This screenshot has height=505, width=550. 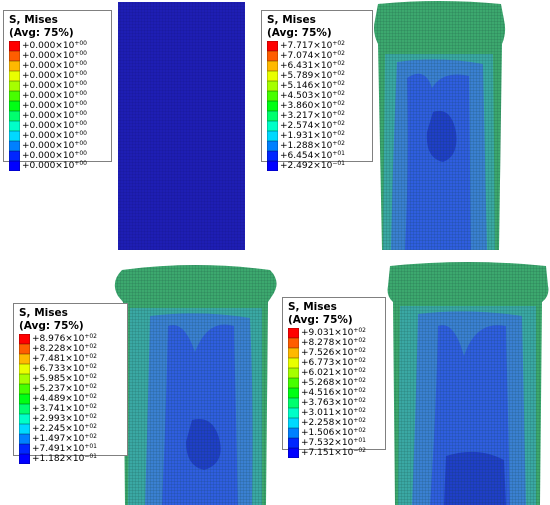 I want to click on legend-row: +5.789×10+02, so click(x=317, y=76).